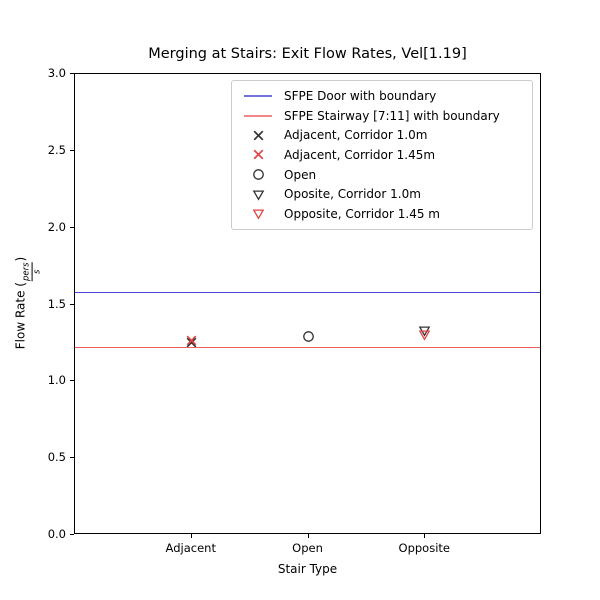 Image resolution: width=600 pixels, height=600 pixels. What do you see at coordinates (56, 73) in the screenshot?
I see `y-tick-label: 3.0` at bounding box center [56, 73].